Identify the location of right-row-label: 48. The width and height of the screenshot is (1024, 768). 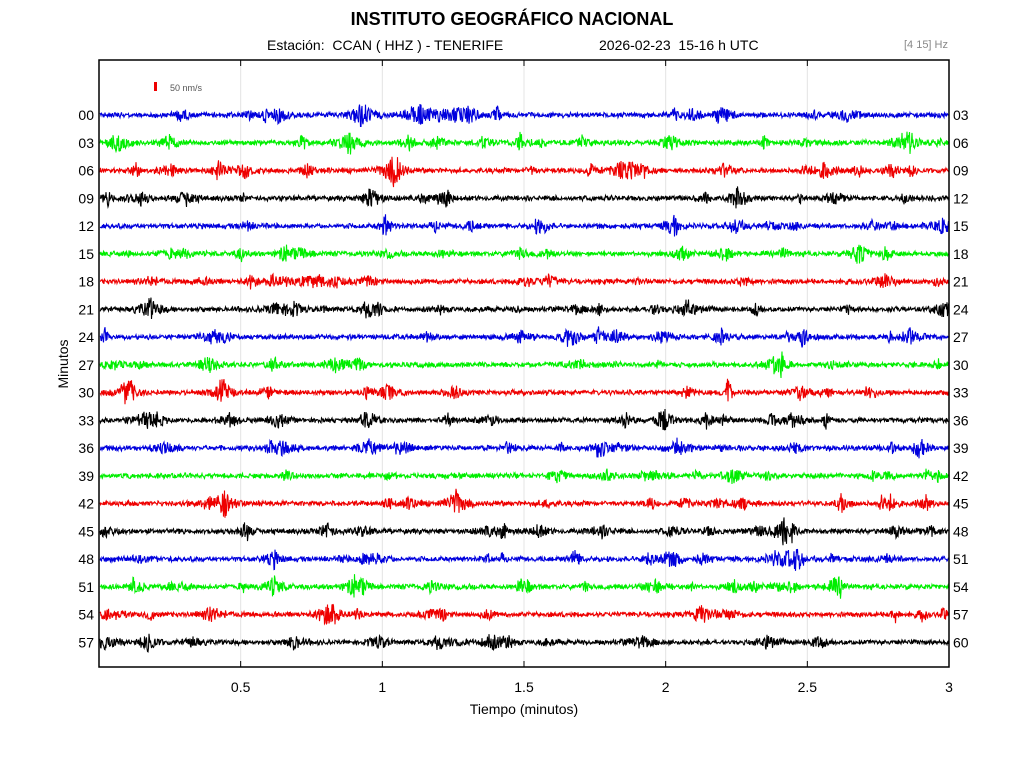
(961, 531).